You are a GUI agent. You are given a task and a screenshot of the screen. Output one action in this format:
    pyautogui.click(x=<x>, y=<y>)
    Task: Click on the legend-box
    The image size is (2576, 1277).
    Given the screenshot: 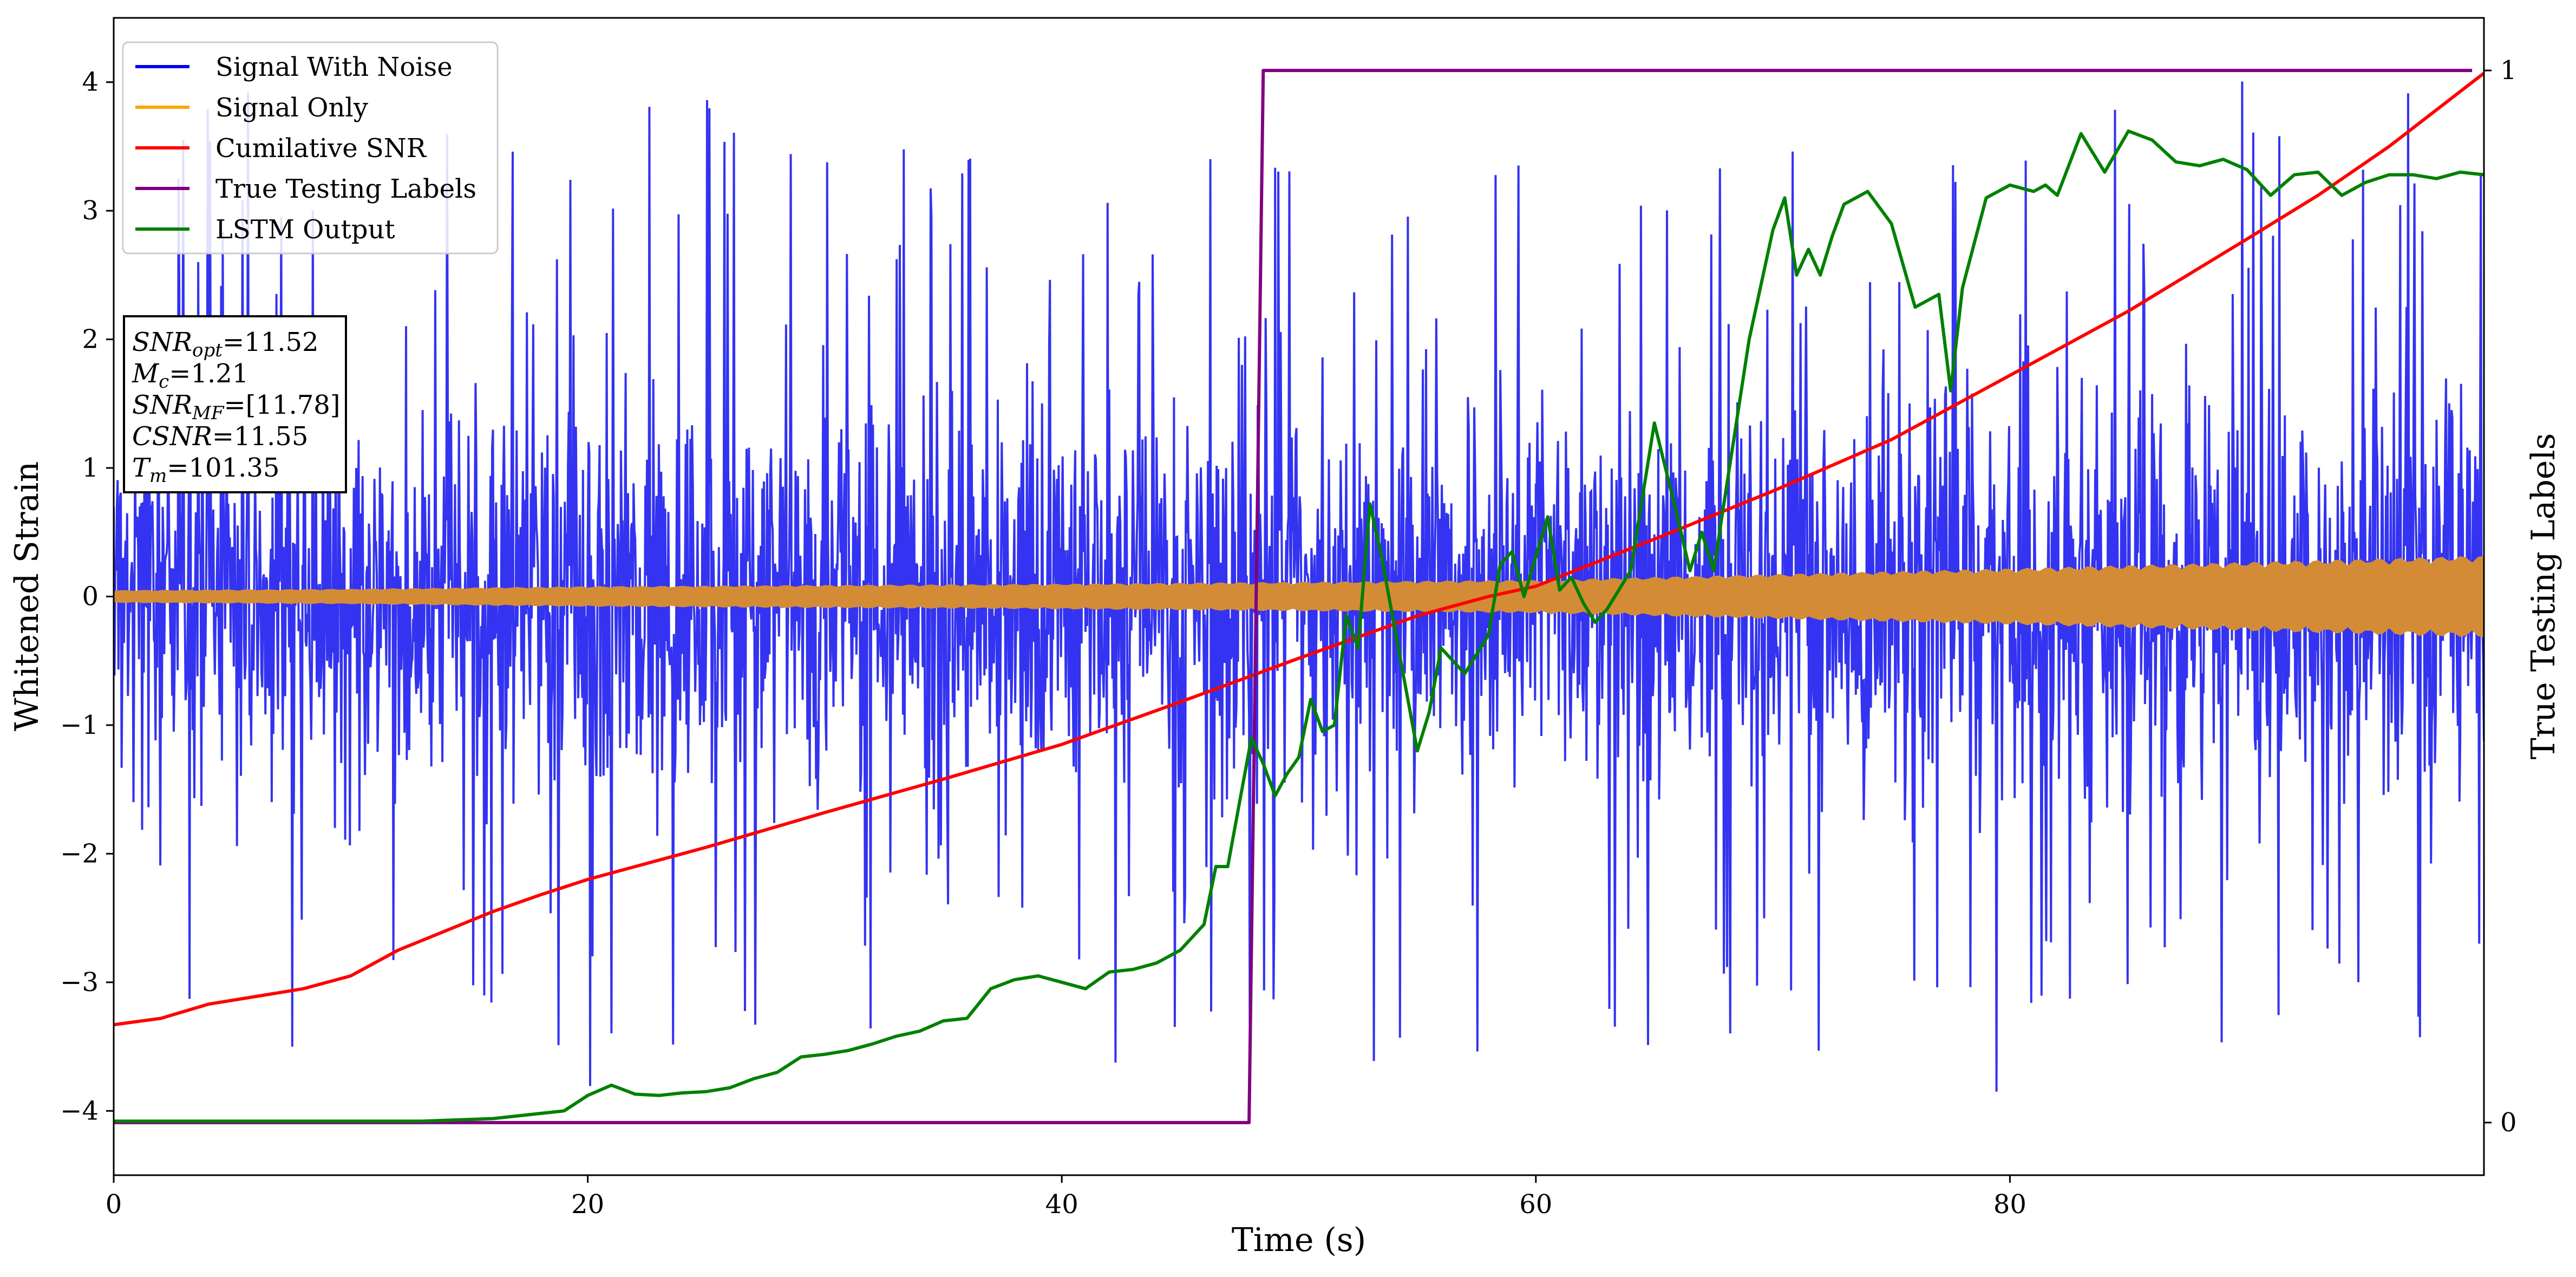 What is the action you would take?
    pyautogui.click(x=310, y=148)
    